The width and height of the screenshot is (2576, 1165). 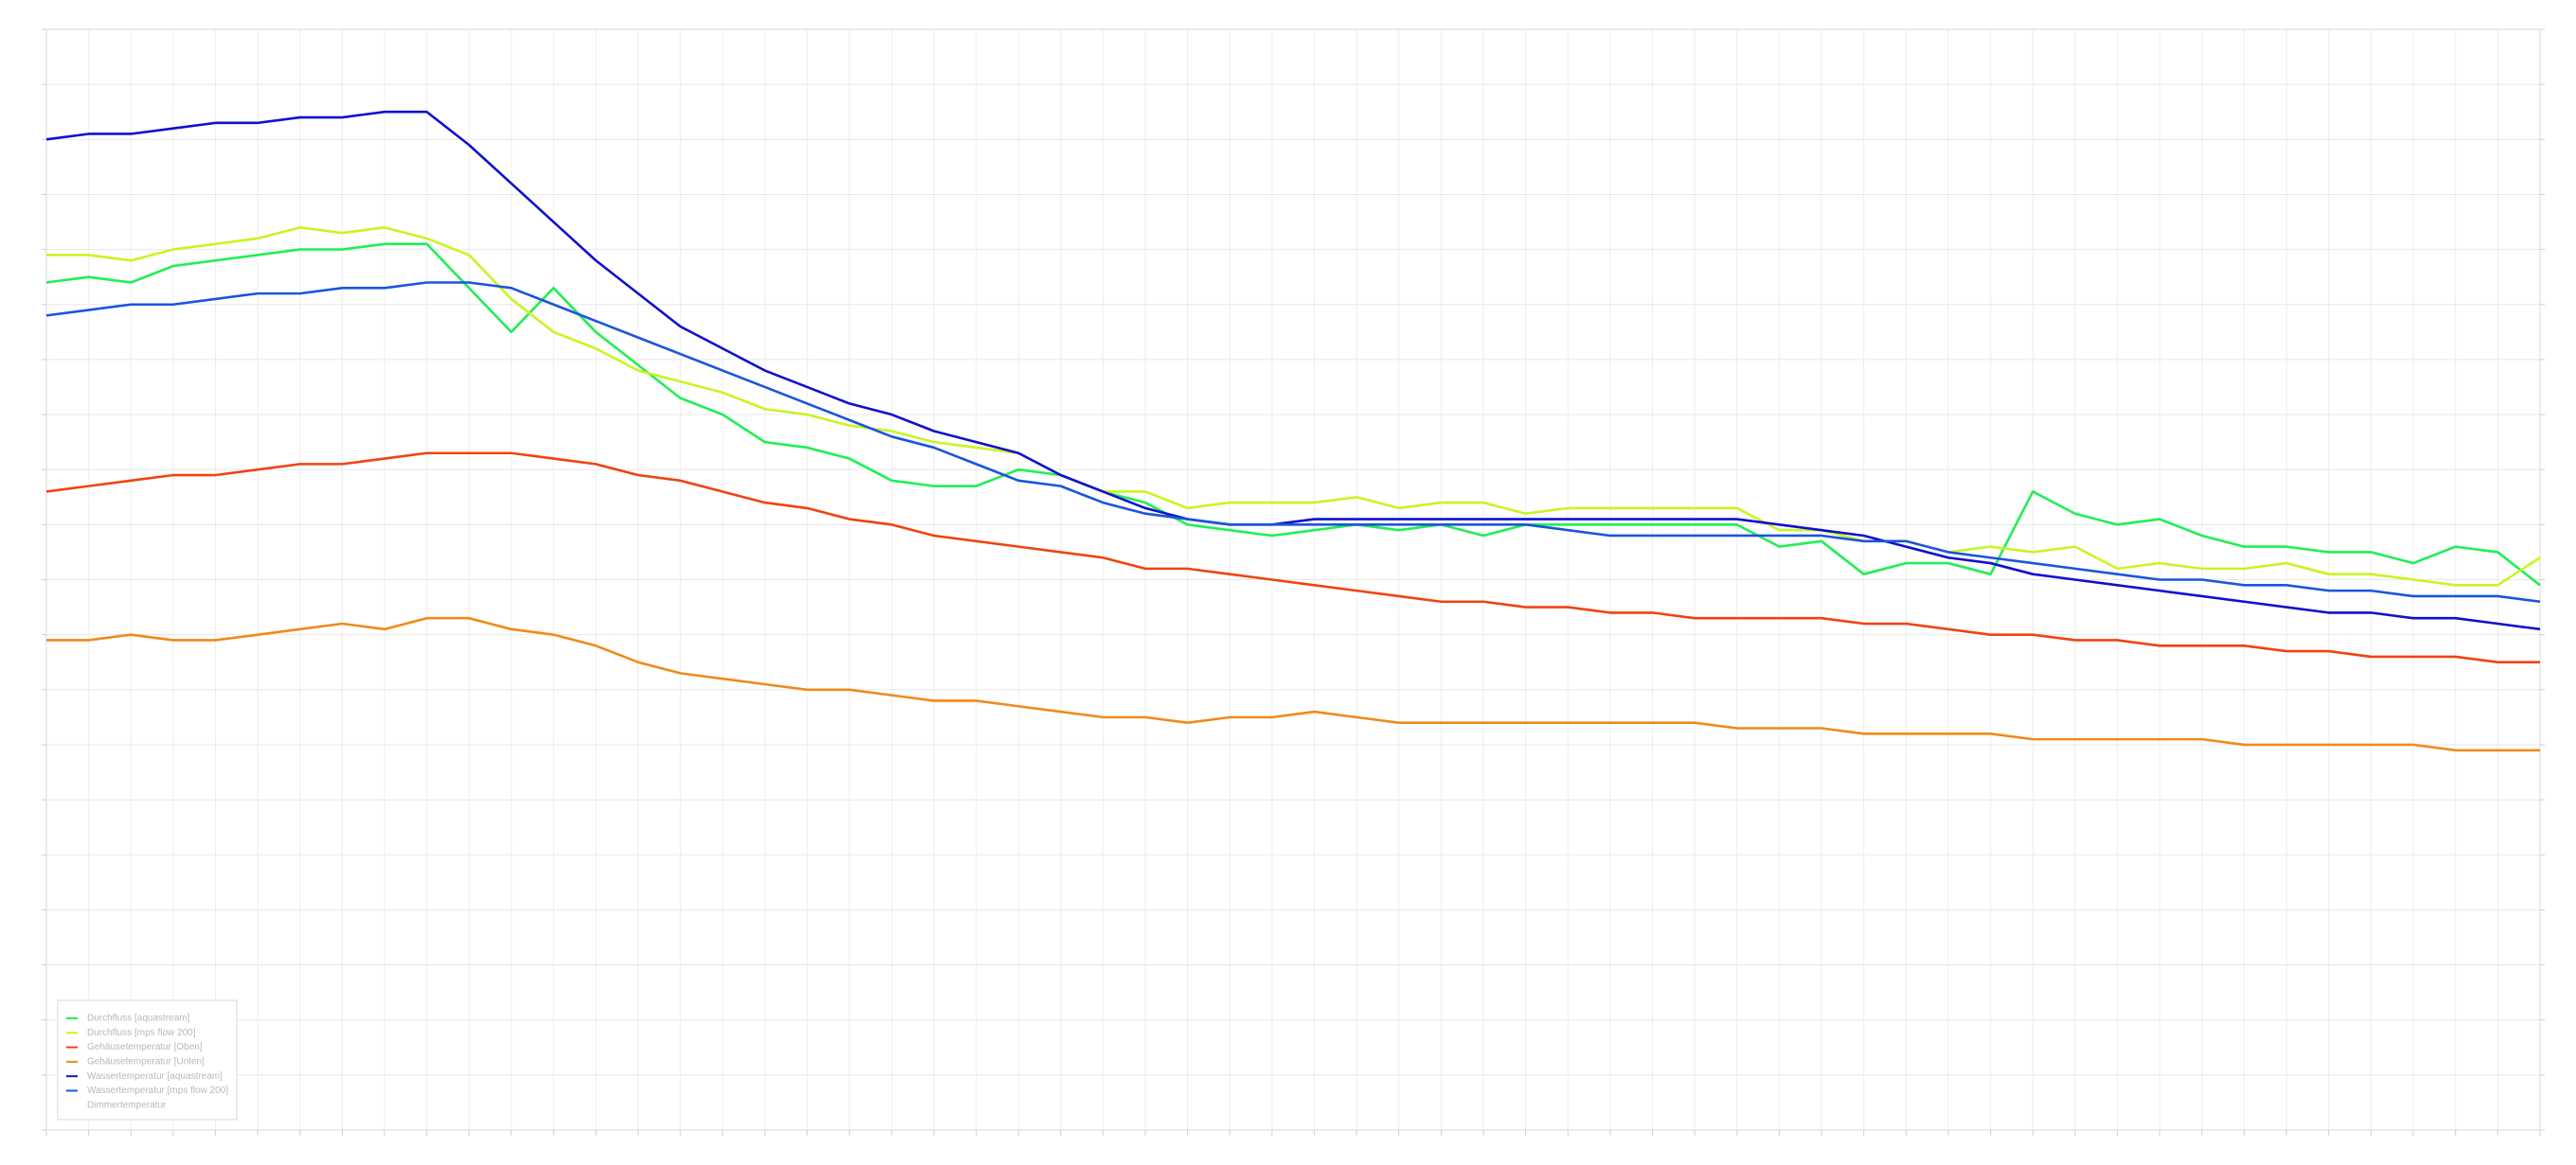 I want to click on legend-label: Dimmertemperatur, so click(x=127, y=1105).